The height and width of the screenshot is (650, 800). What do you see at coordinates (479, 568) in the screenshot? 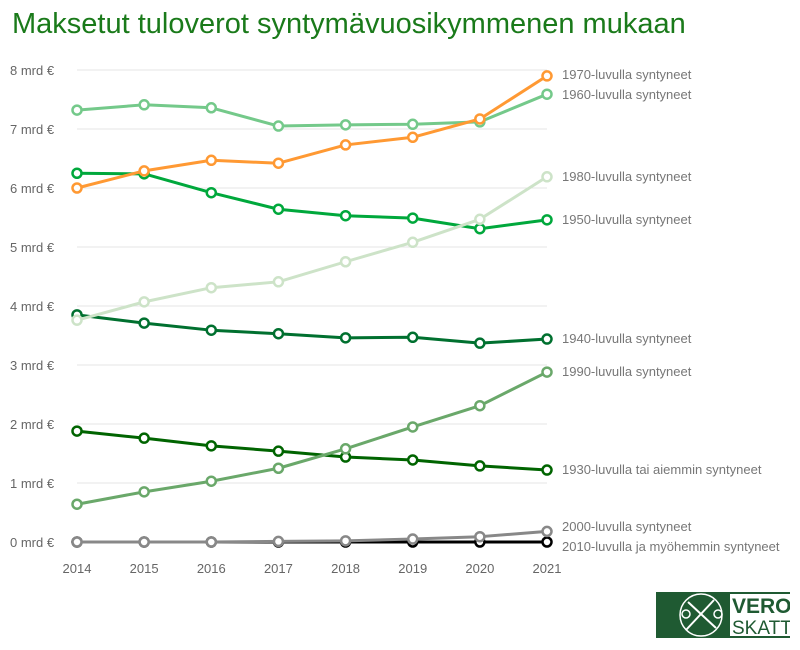
I see `x-tick-label: 2020` at bounding box center [479, 568].